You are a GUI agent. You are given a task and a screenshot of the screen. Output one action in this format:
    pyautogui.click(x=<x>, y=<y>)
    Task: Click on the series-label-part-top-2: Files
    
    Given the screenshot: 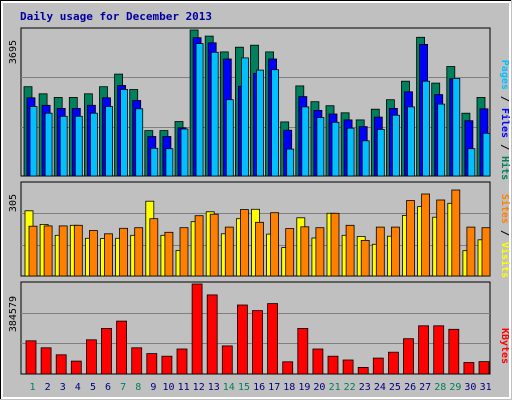 What is the action you would take?
    pyautogui.click(x=505, y=123)
    